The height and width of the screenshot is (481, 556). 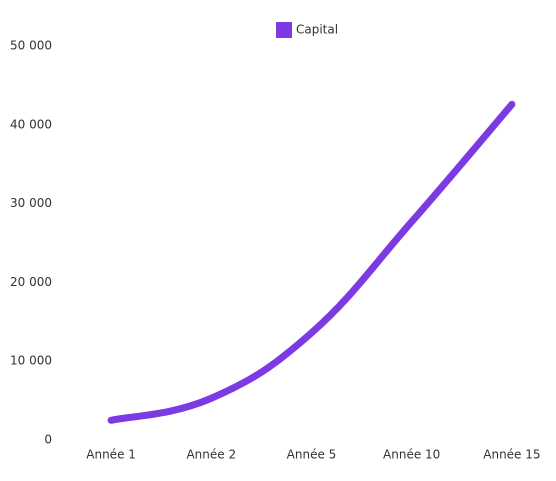 What do you see at coordinates (317, 30) in the screenshot?
I see `legend-label: Capital` at bounding box center [317, 30].